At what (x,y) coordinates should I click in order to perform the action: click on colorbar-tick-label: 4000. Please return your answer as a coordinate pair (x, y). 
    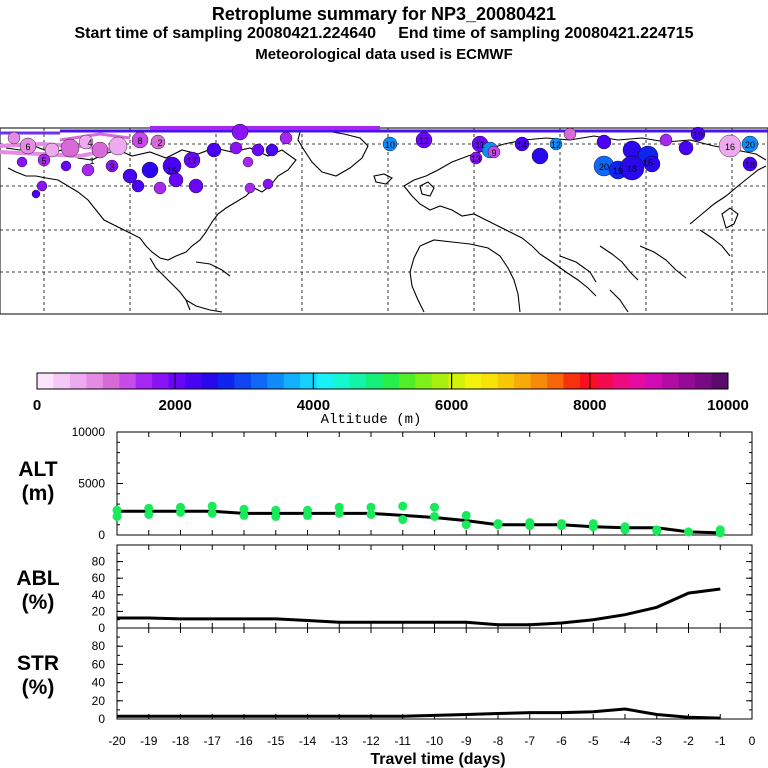
    Looking at the image, I should click on (313, 405).